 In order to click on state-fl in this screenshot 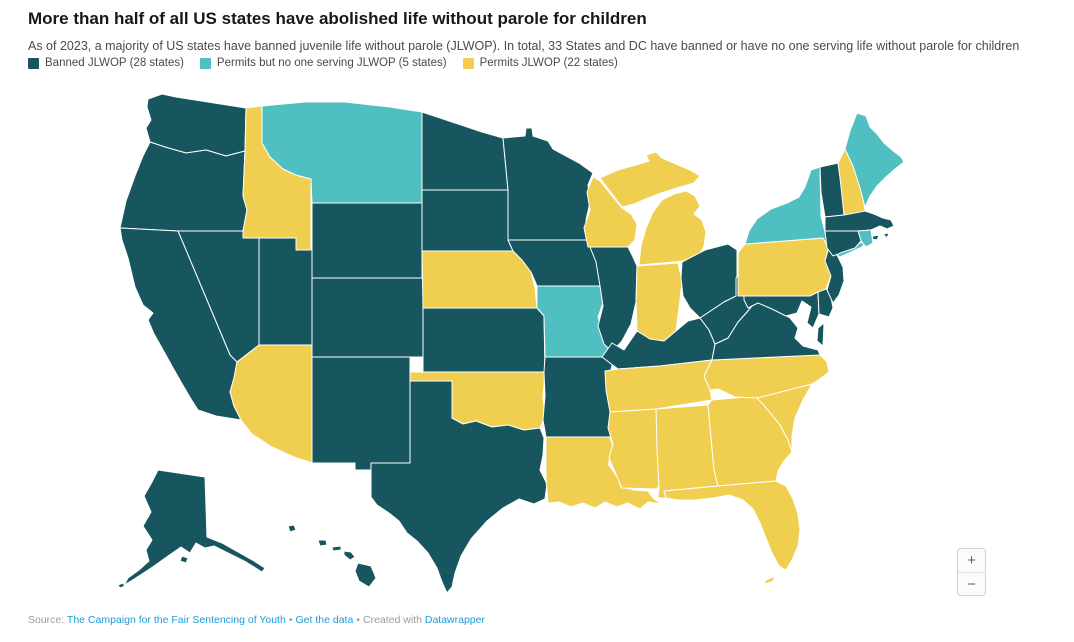, I will do `click(732, 532)`.